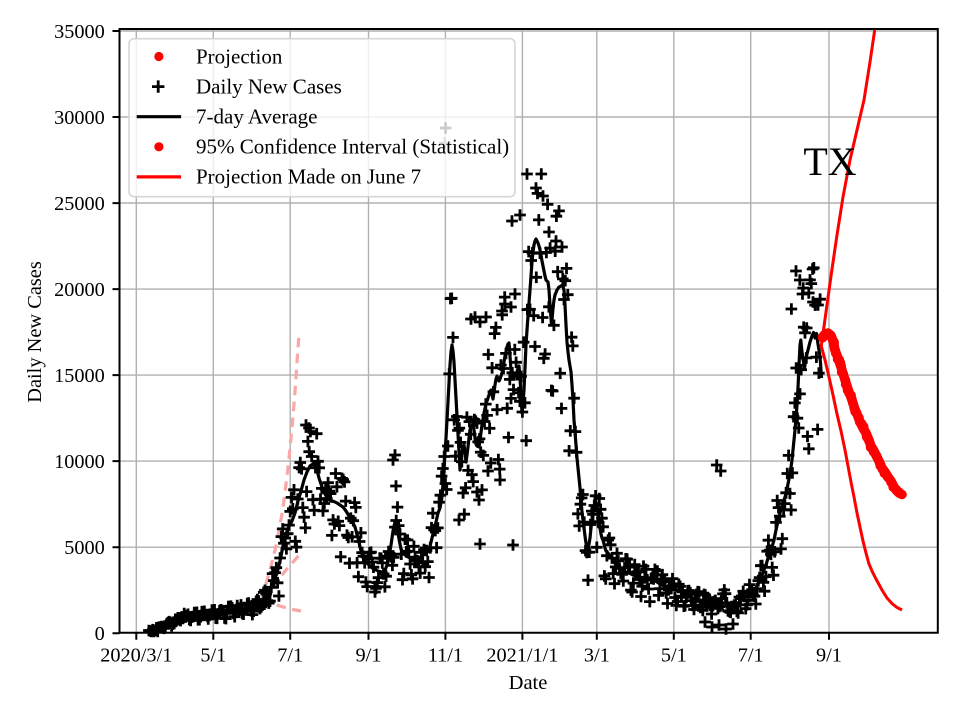 The image size is (960, 725). I want to click on svg-text: 11/1, so click(445, 655).